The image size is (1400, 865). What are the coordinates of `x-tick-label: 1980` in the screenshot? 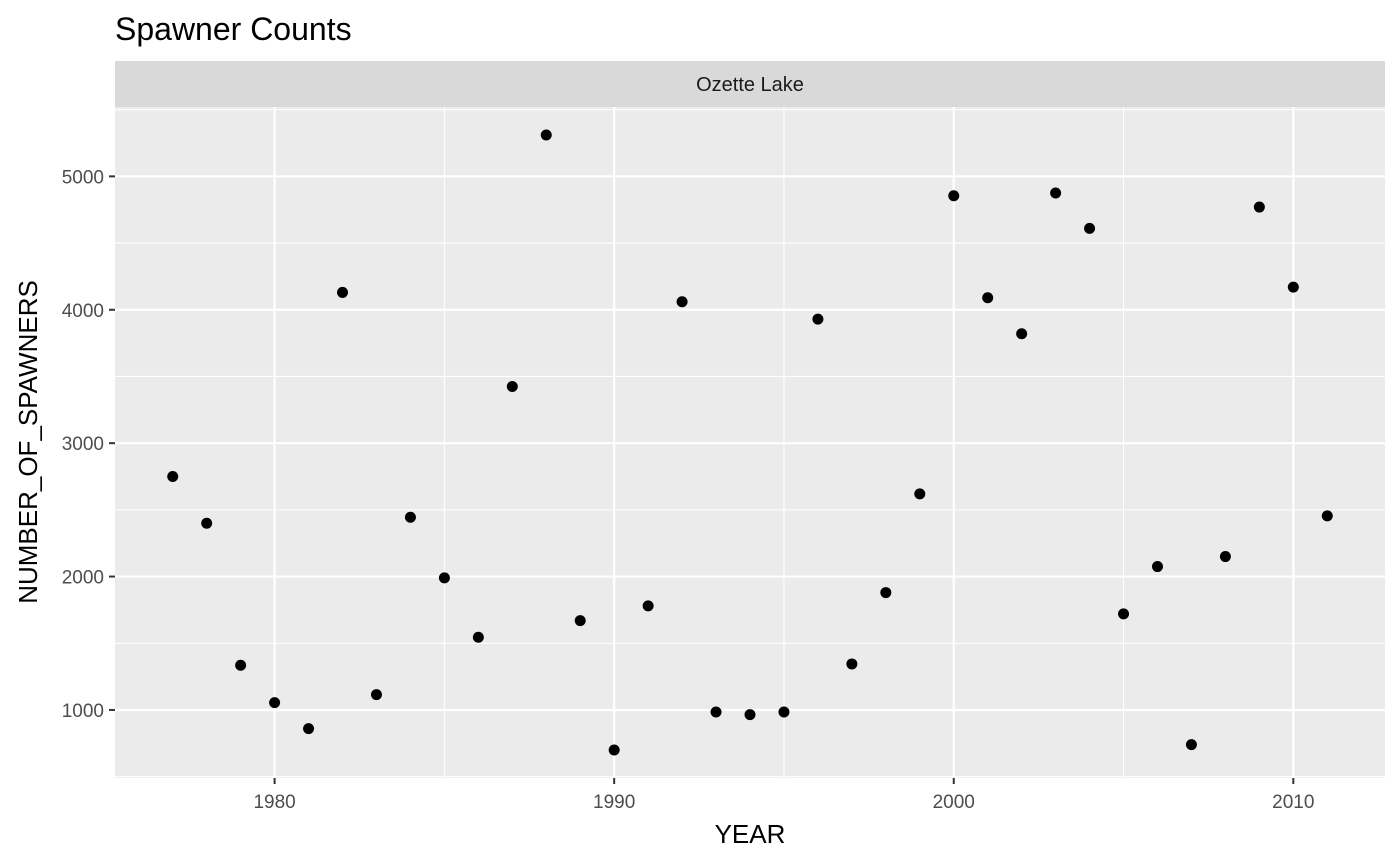 It's located at (274, 802).